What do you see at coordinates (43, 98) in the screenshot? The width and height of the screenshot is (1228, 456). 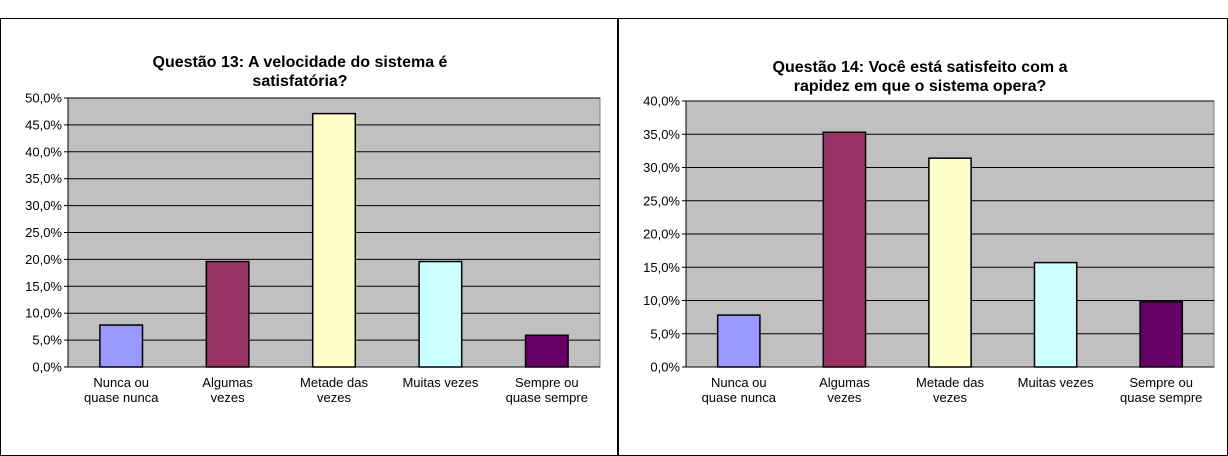 I see `y-tick-label: 50,0%` at bounding box center [43, 98].